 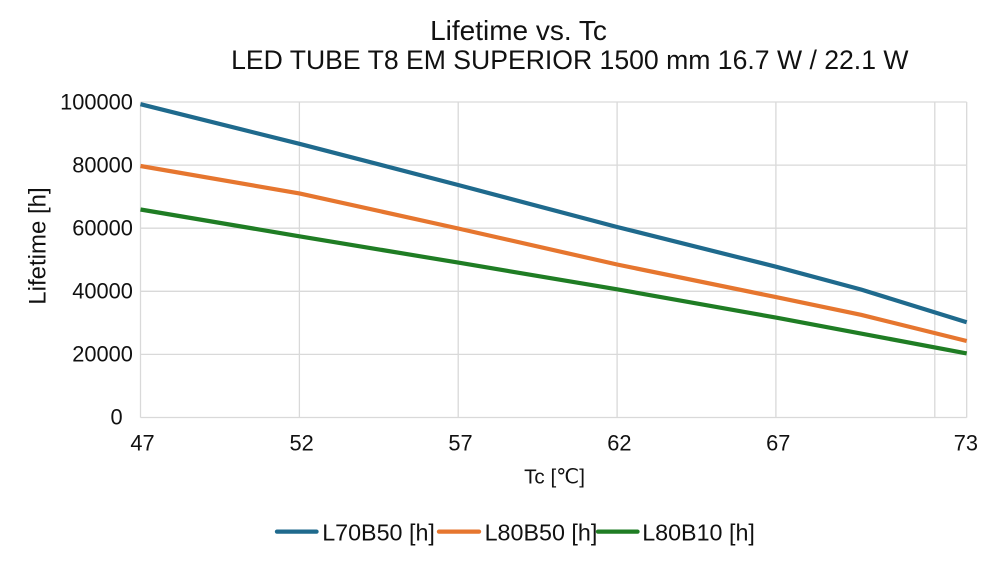 What do you see at coordinates (102, 354) in the screenshot?
I see `svg-text: 20000` at bounding box center [102, 354].